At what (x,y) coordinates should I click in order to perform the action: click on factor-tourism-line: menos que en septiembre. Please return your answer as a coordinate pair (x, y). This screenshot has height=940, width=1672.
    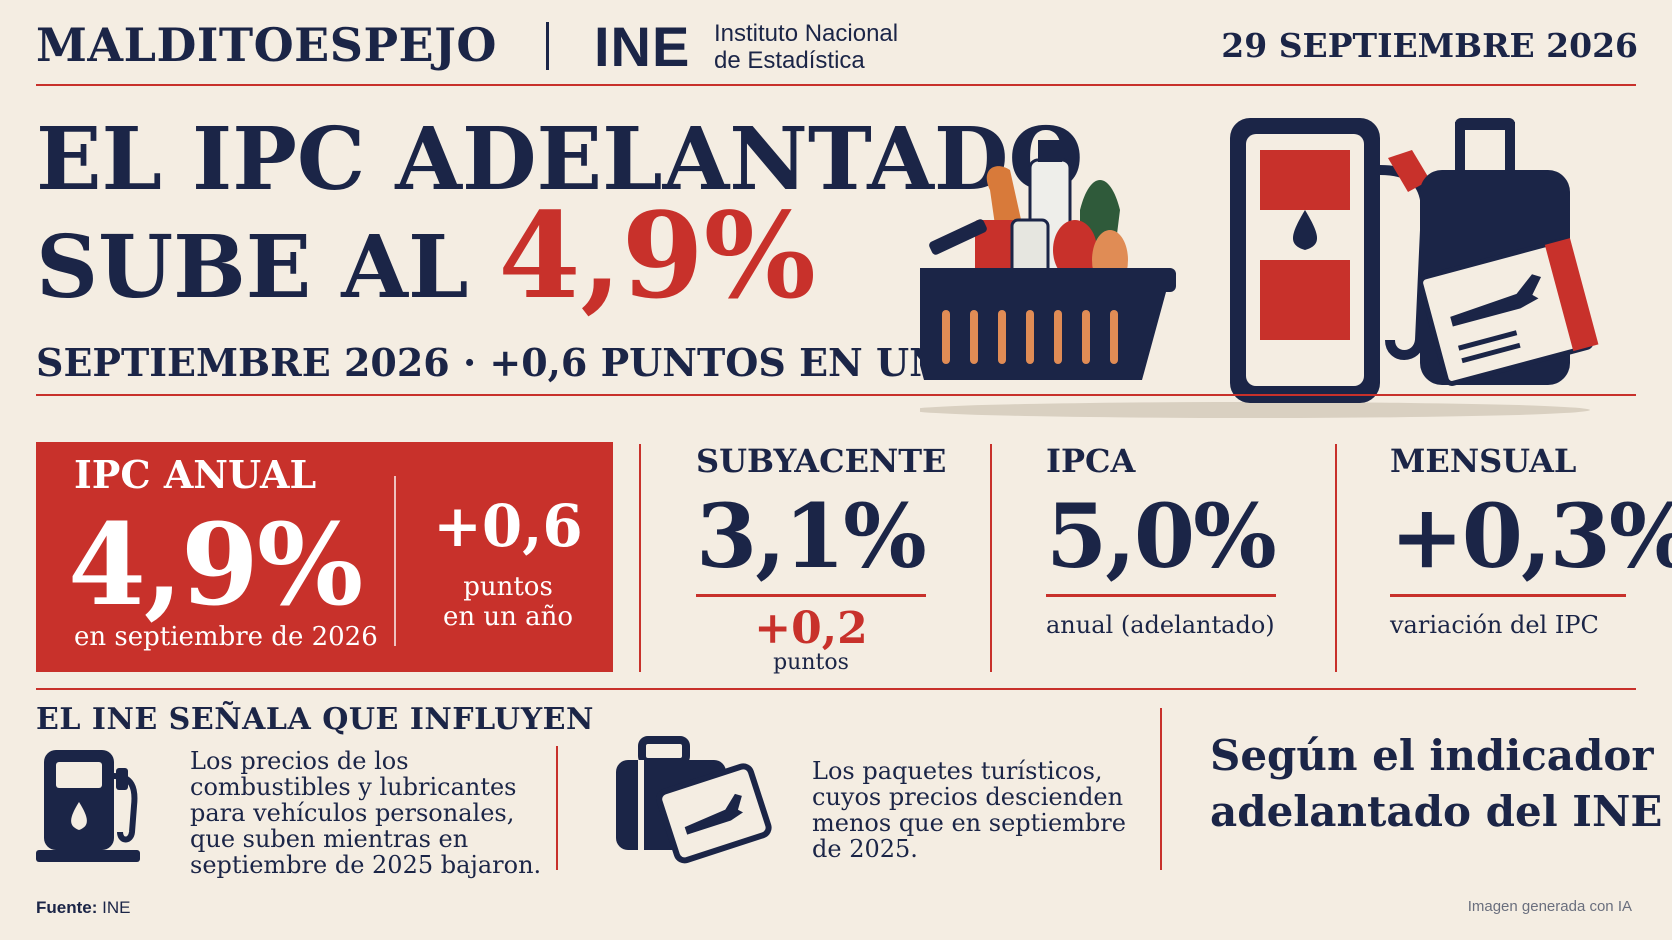
    Looking at the image, I should click on (969, 823).